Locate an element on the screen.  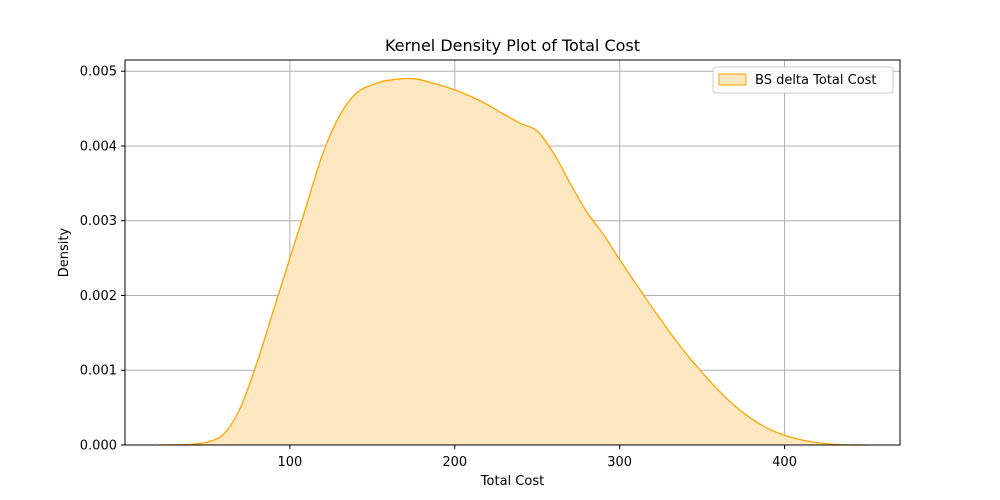
legend: BS delta Total Cost is located at coordinates (803, 80).